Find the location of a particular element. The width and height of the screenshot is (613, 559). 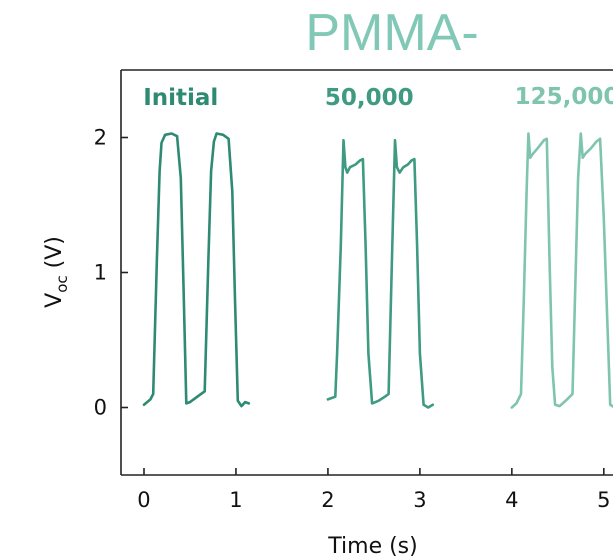

y-tick-label: 0 is located at coordinates (100, 408).